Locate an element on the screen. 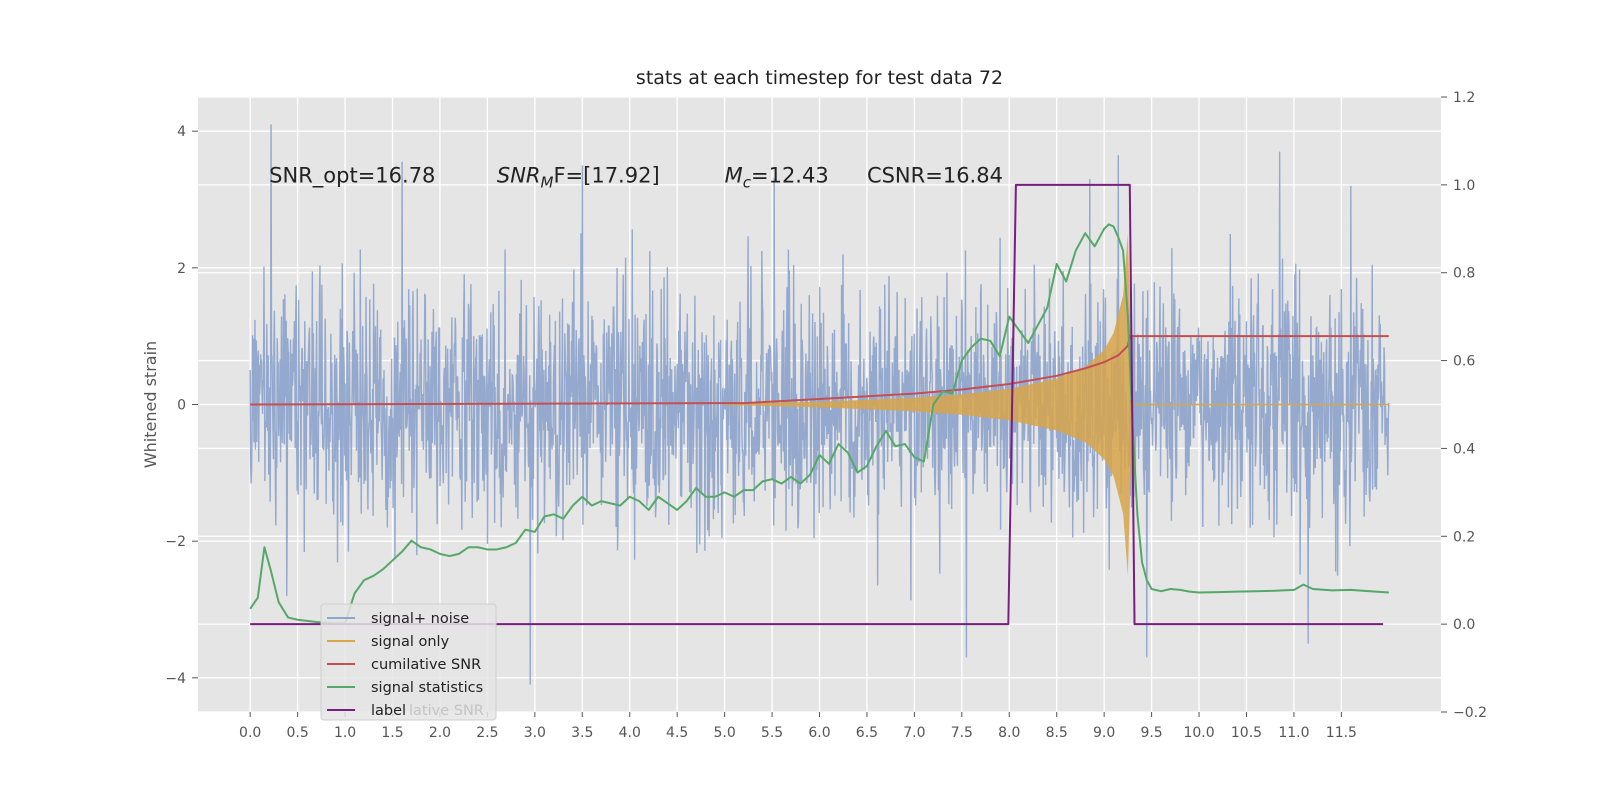 This screenshot has height=800, width=1600. annotation-3: CSNR=16.84 is located at coordinates (935, 176).